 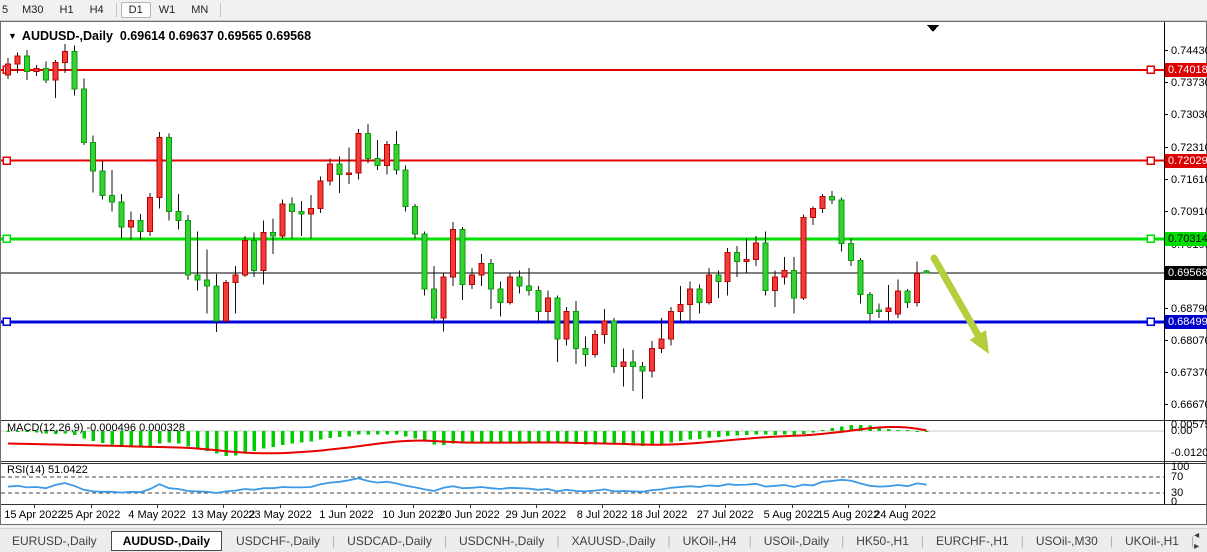 What do you see at coordinates (389, 540) in the screenshot?
I see `symbol-tab-usdcad-daily: USDCAD-,Daily` at bounding box center [389, 540].